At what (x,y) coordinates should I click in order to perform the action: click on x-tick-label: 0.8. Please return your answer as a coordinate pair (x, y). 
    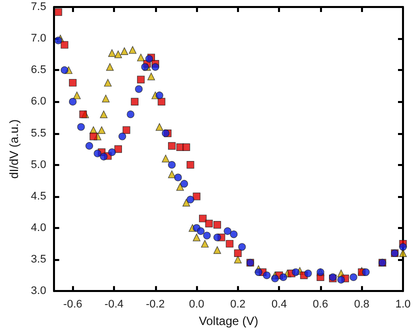
    Looking at the image, I should click on (362, 304).